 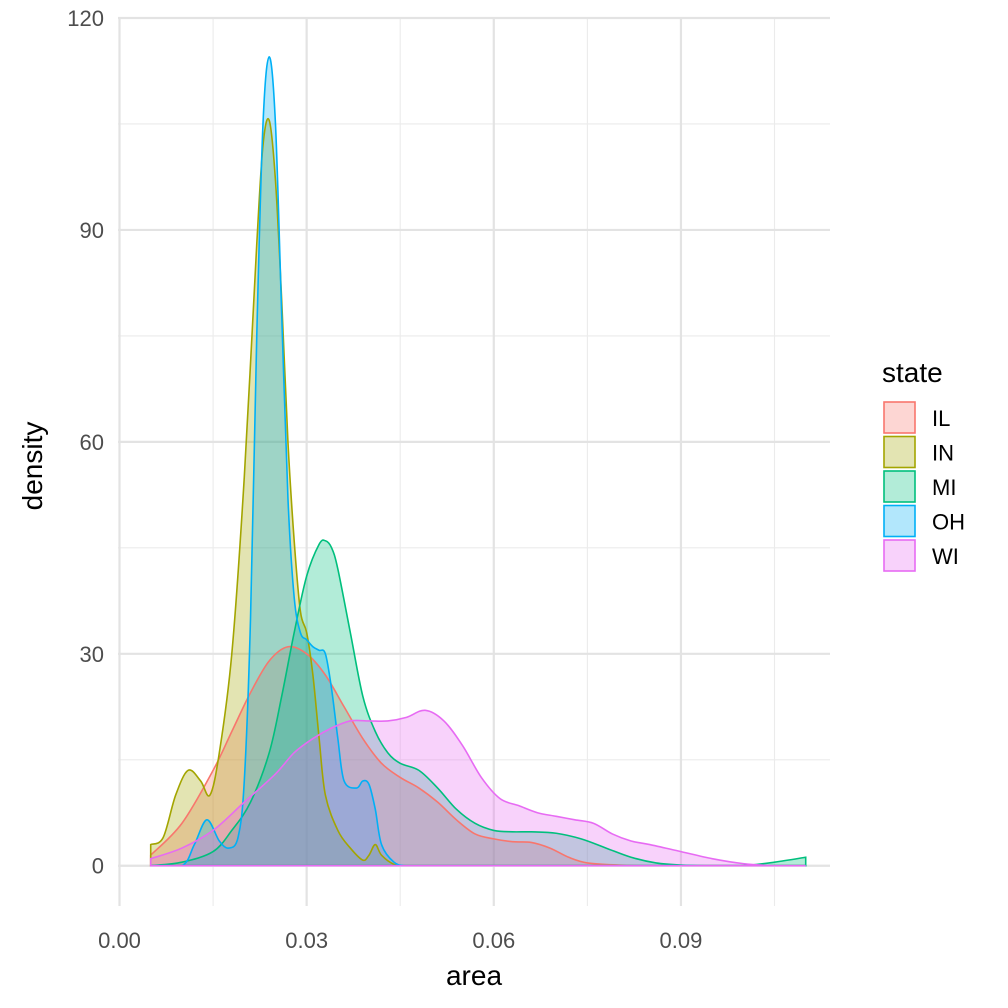 I want to click on density-area-wi, so click(x=478, y=788).